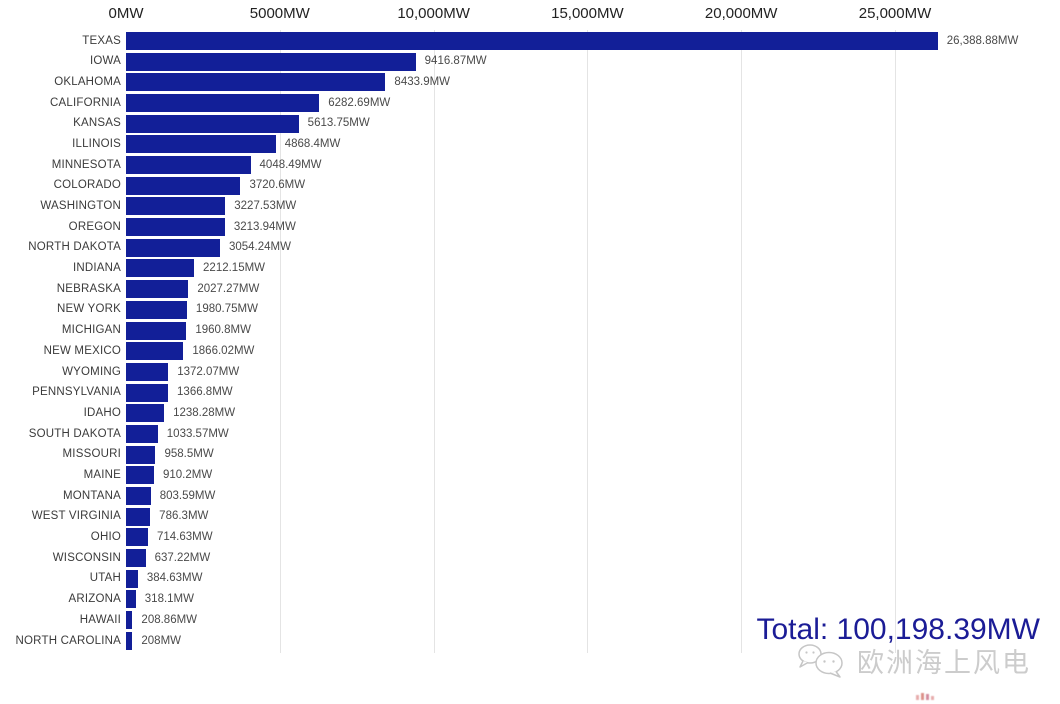  Describe the element at coordinates (197, 433) in the screenshot. I see `value-label: 1033.57MW` at that location.